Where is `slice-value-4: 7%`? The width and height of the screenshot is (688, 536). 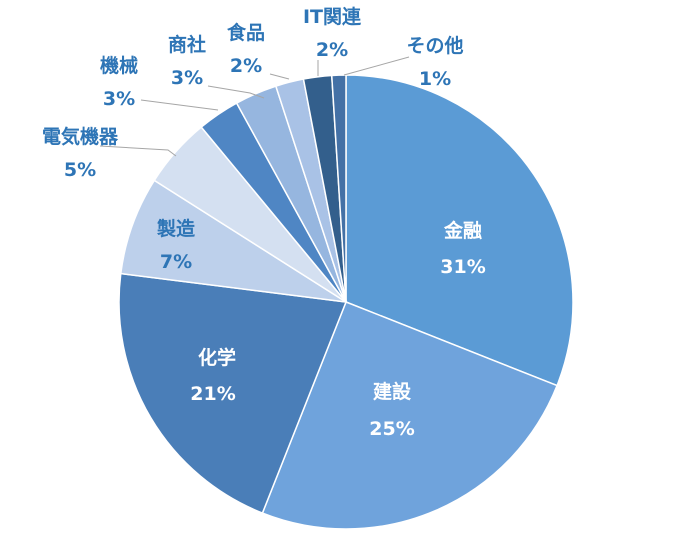
slice-value-4: 7% is located at coordinates (176, 262).